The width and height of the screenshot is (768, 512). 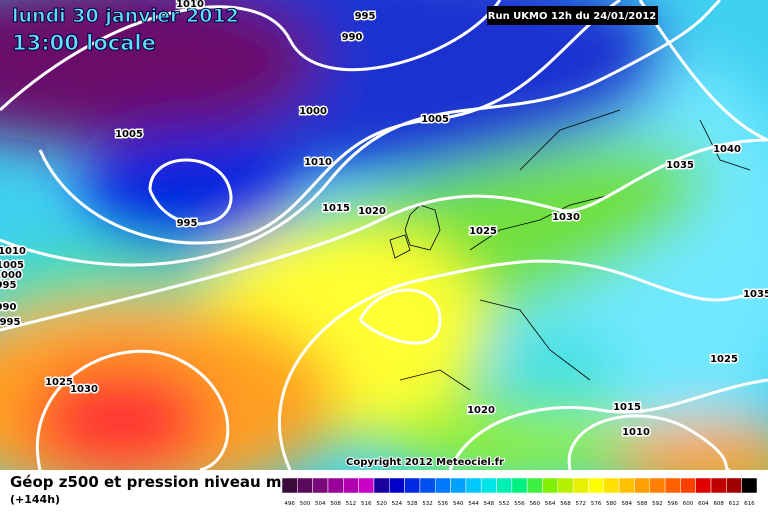 I want to click on legend-label: 520, so click(x=381, y=504).